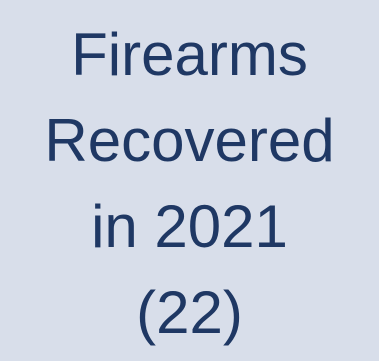 The image size is (379, 361). I want to click on tile-title-line-3: in 2021, so click(189, 226).